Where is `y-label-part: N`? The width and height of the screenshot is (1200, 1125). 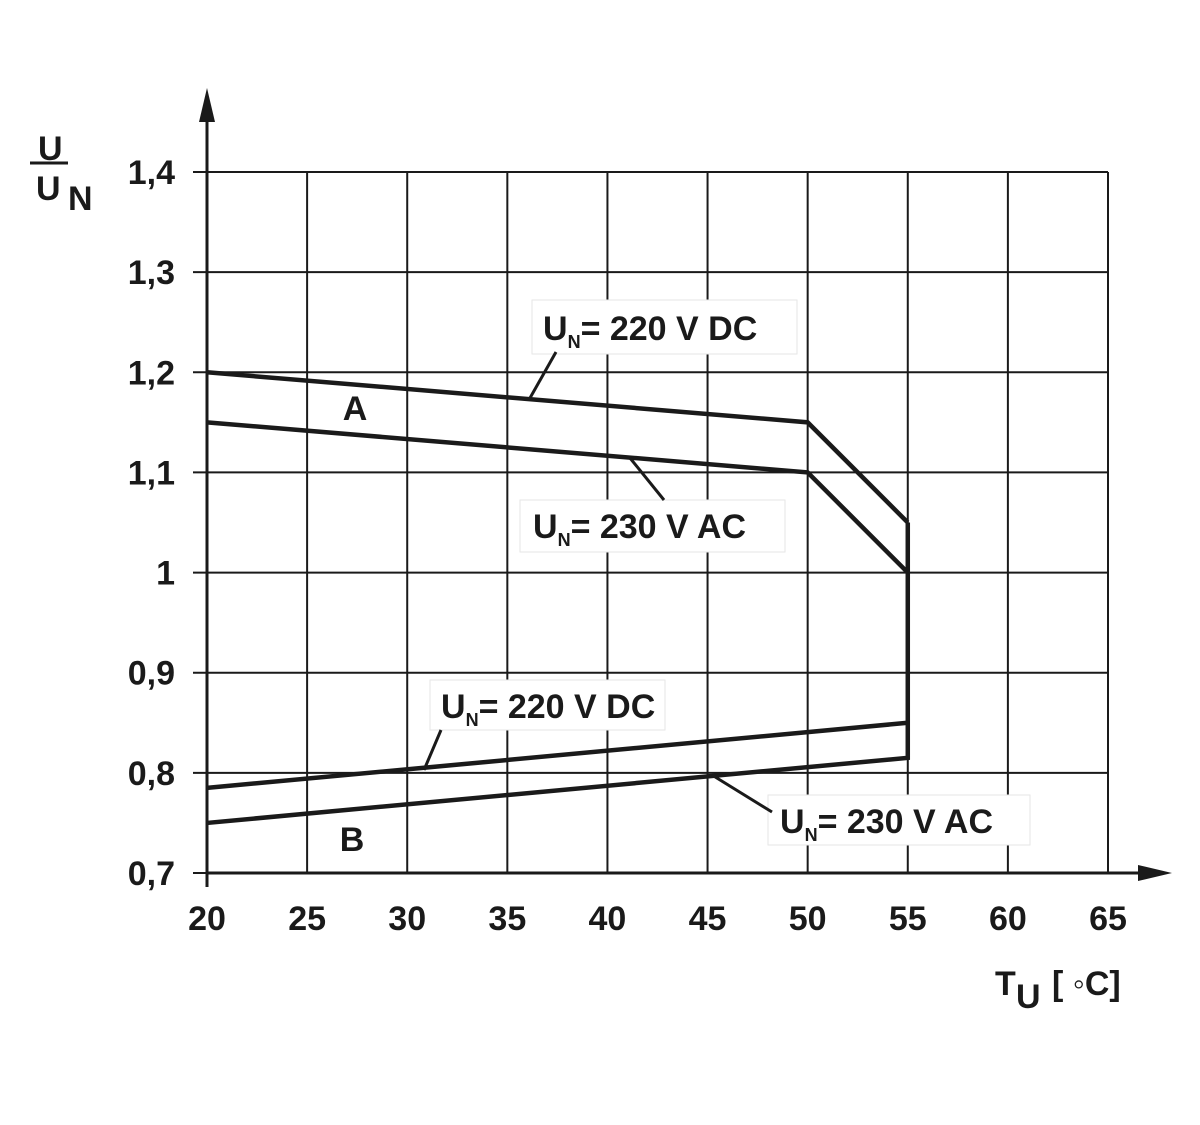 y-label-part: N is located at coordinates (80, 199).